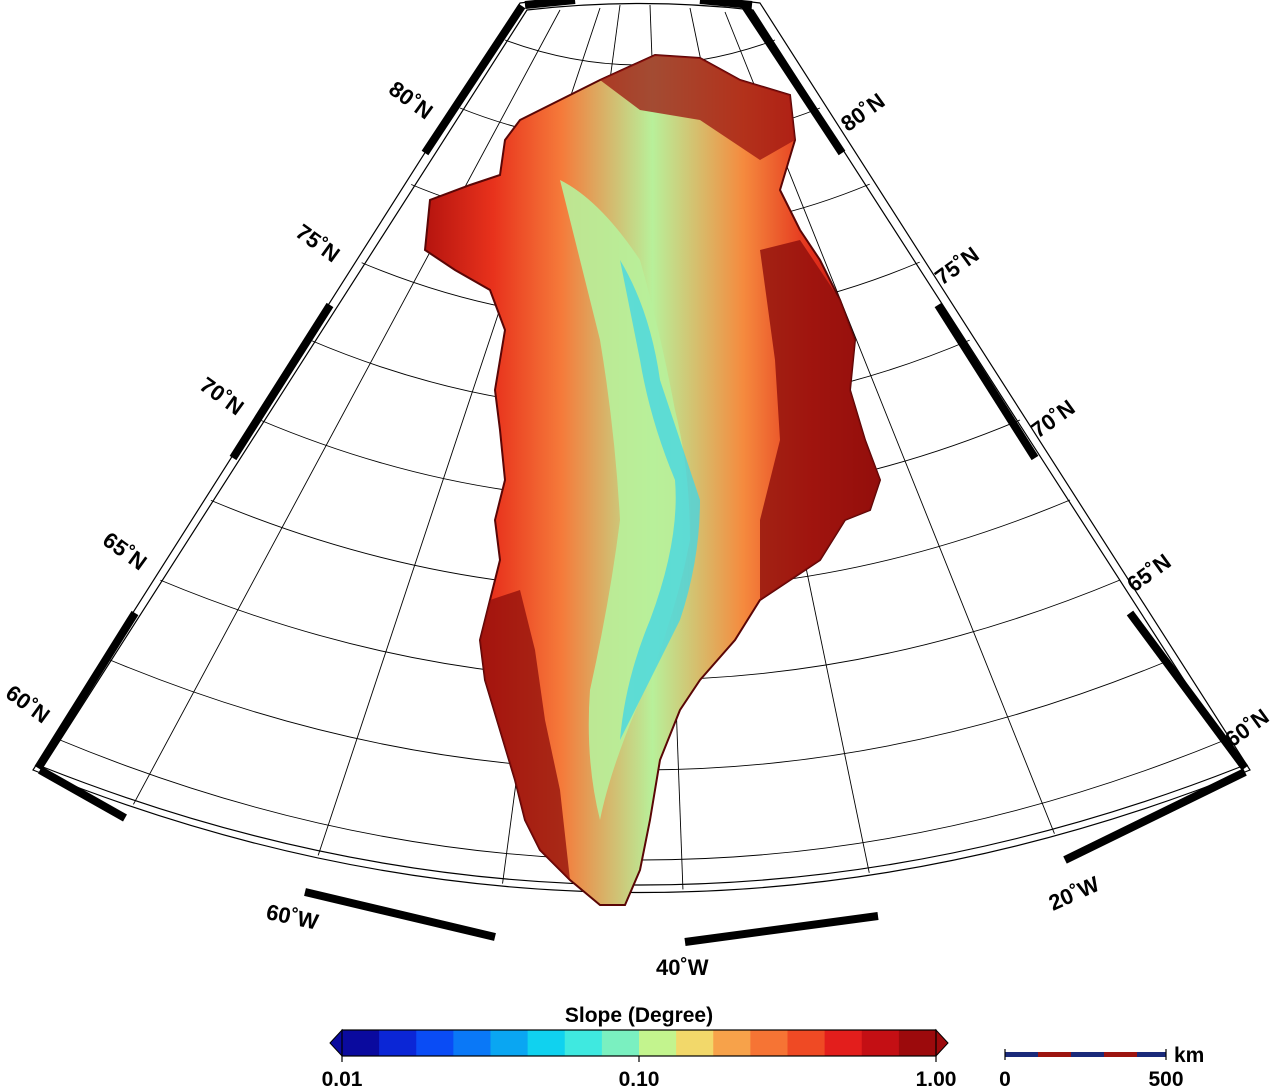 Image resolution: width=1280 pixels, height=1089 pixels. I want to click on scalebar: km 0 500, so click(1101, 1066).